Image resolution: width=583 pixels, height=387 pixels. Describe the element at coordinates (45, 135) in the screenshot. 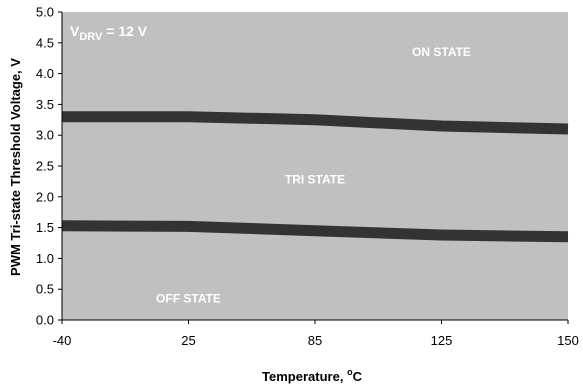

I see `y-tick-label: 3.0` at that location.